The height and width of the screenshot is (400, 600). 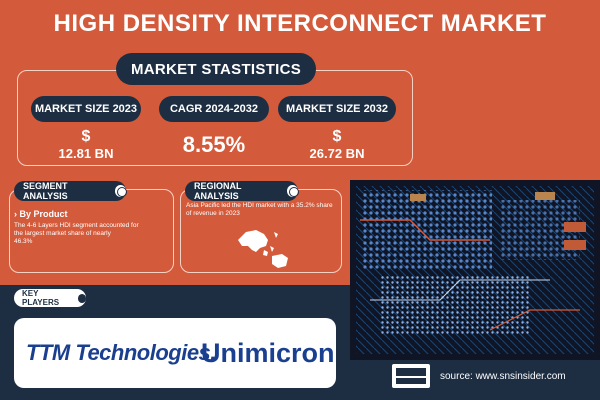 What do you see at coordinates (337, 136) in the screenshot?
I see `market-size-2032-currency: $` at bounding box center [337, 136].